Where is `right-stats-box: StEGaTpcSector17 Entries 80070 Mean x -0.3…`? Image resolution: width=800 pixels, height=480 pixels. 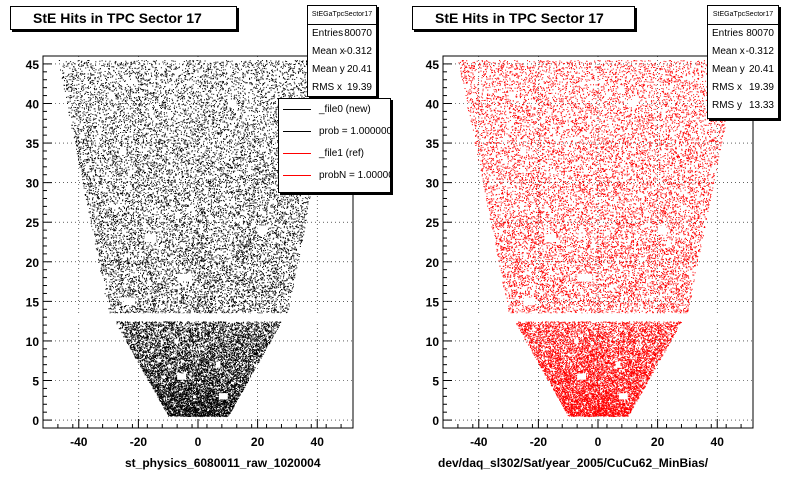
right-stats-box: StEGaTpcSector17 Entries 80070 Mean x -0.3… is located at coordinates (743, 62).